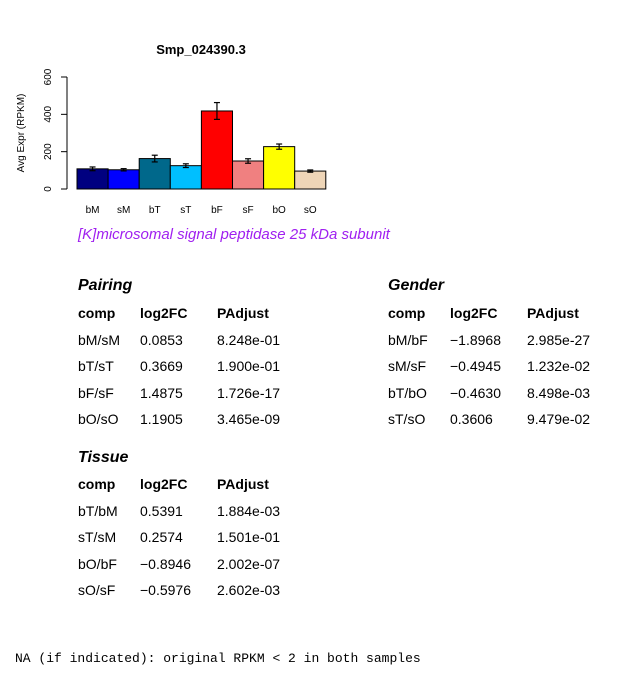 The width and height of the screenshot is (620, 690). I want to click on comp-cell: bM/sM, so click(99, 339).